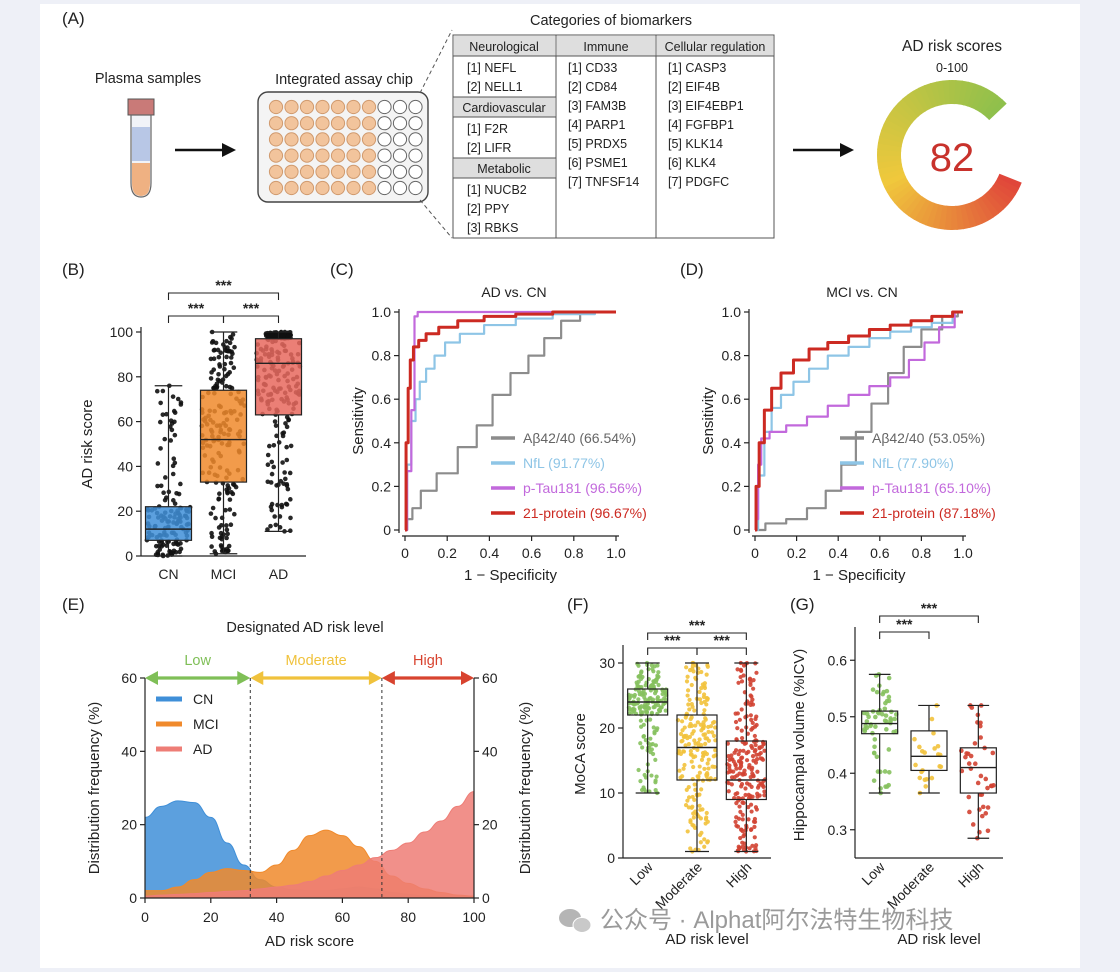 Image resolution: width=1120 pixels, height=972 pixels. Describe the element at coordinates (838, 553) in the screenshot. I see `roc-x-tick-label: 0.4` at that location.